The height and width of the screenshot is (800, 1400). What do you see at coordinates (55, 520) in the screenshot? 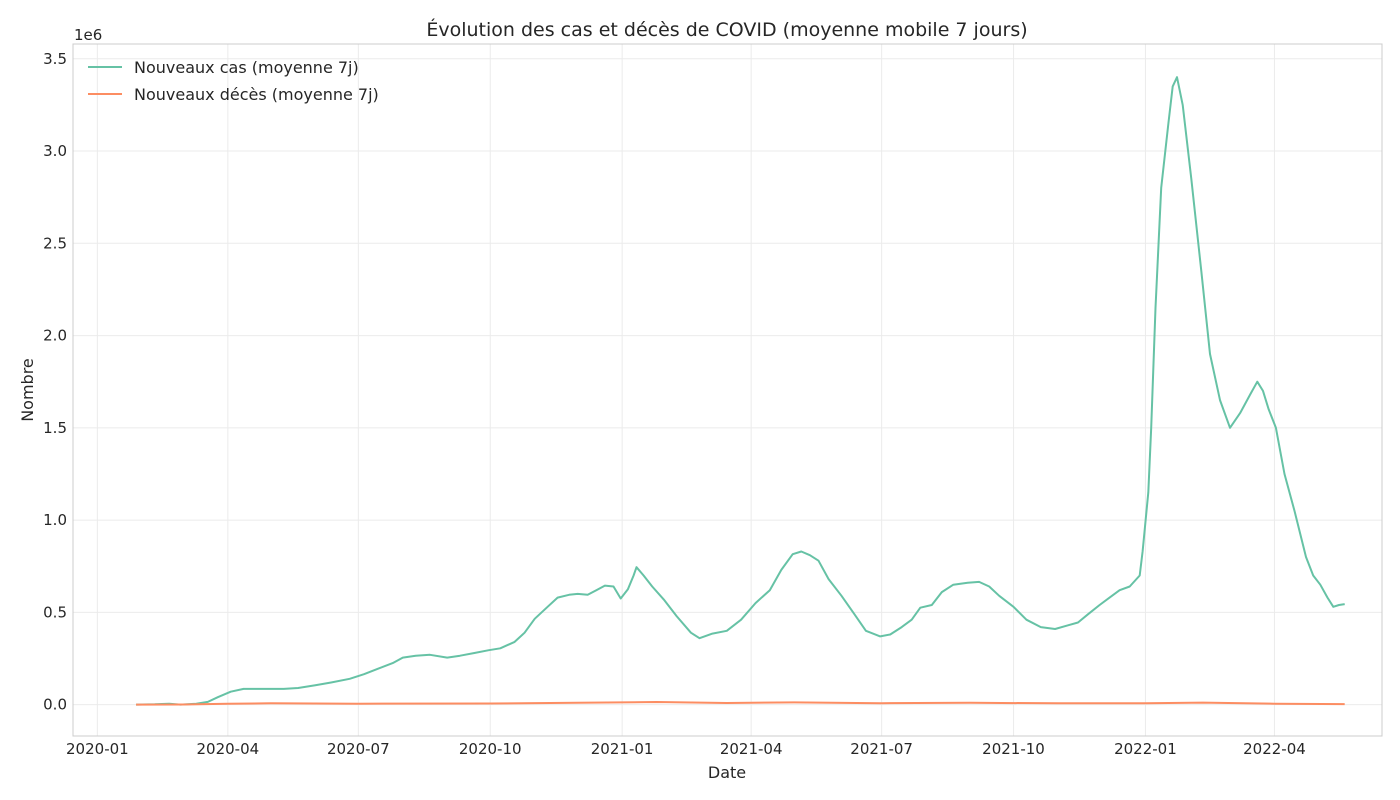
I see `y-tick-label: 1.0` at bounding box center [55, 520].